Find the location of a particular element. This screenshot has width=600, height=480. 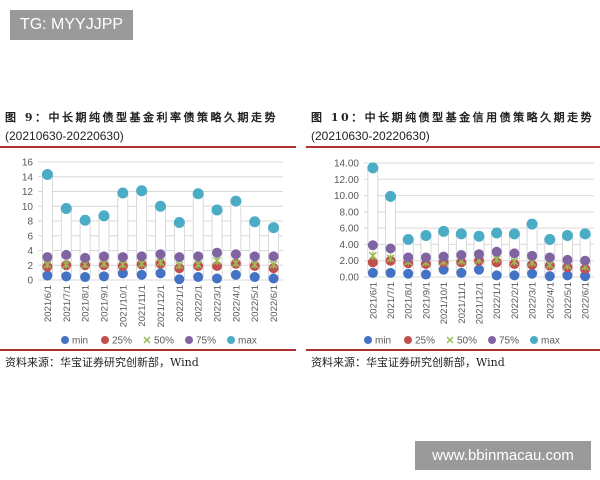

x-tick-label: 2021/9/1 is located at coordinates (426, 300).